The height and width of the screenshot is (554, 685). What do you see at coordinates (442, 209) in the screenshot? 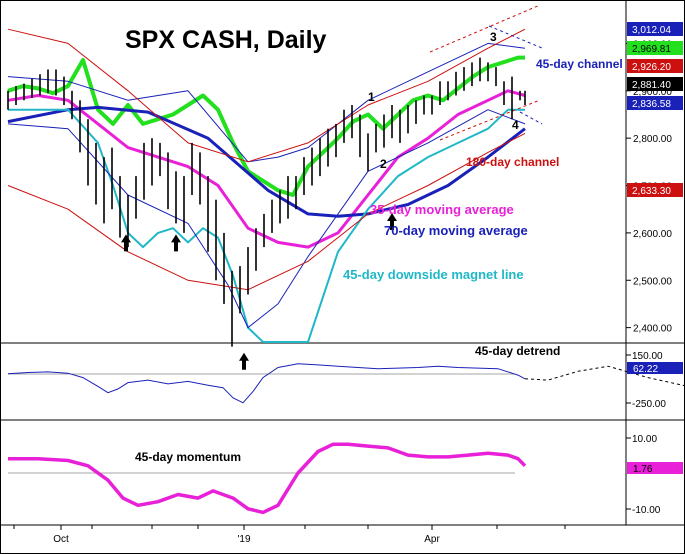
I see `annotation-35-day-ma: 35-day moving average` at bounding box center [442, 209].